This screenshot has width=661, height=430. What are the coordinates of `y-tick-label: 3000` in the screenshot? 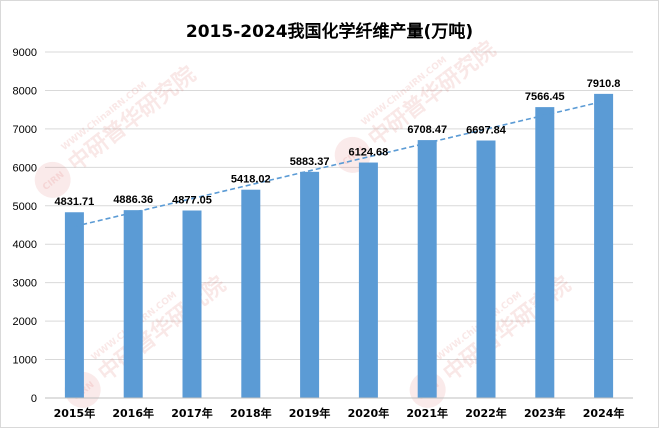 It's located at (25, 284).